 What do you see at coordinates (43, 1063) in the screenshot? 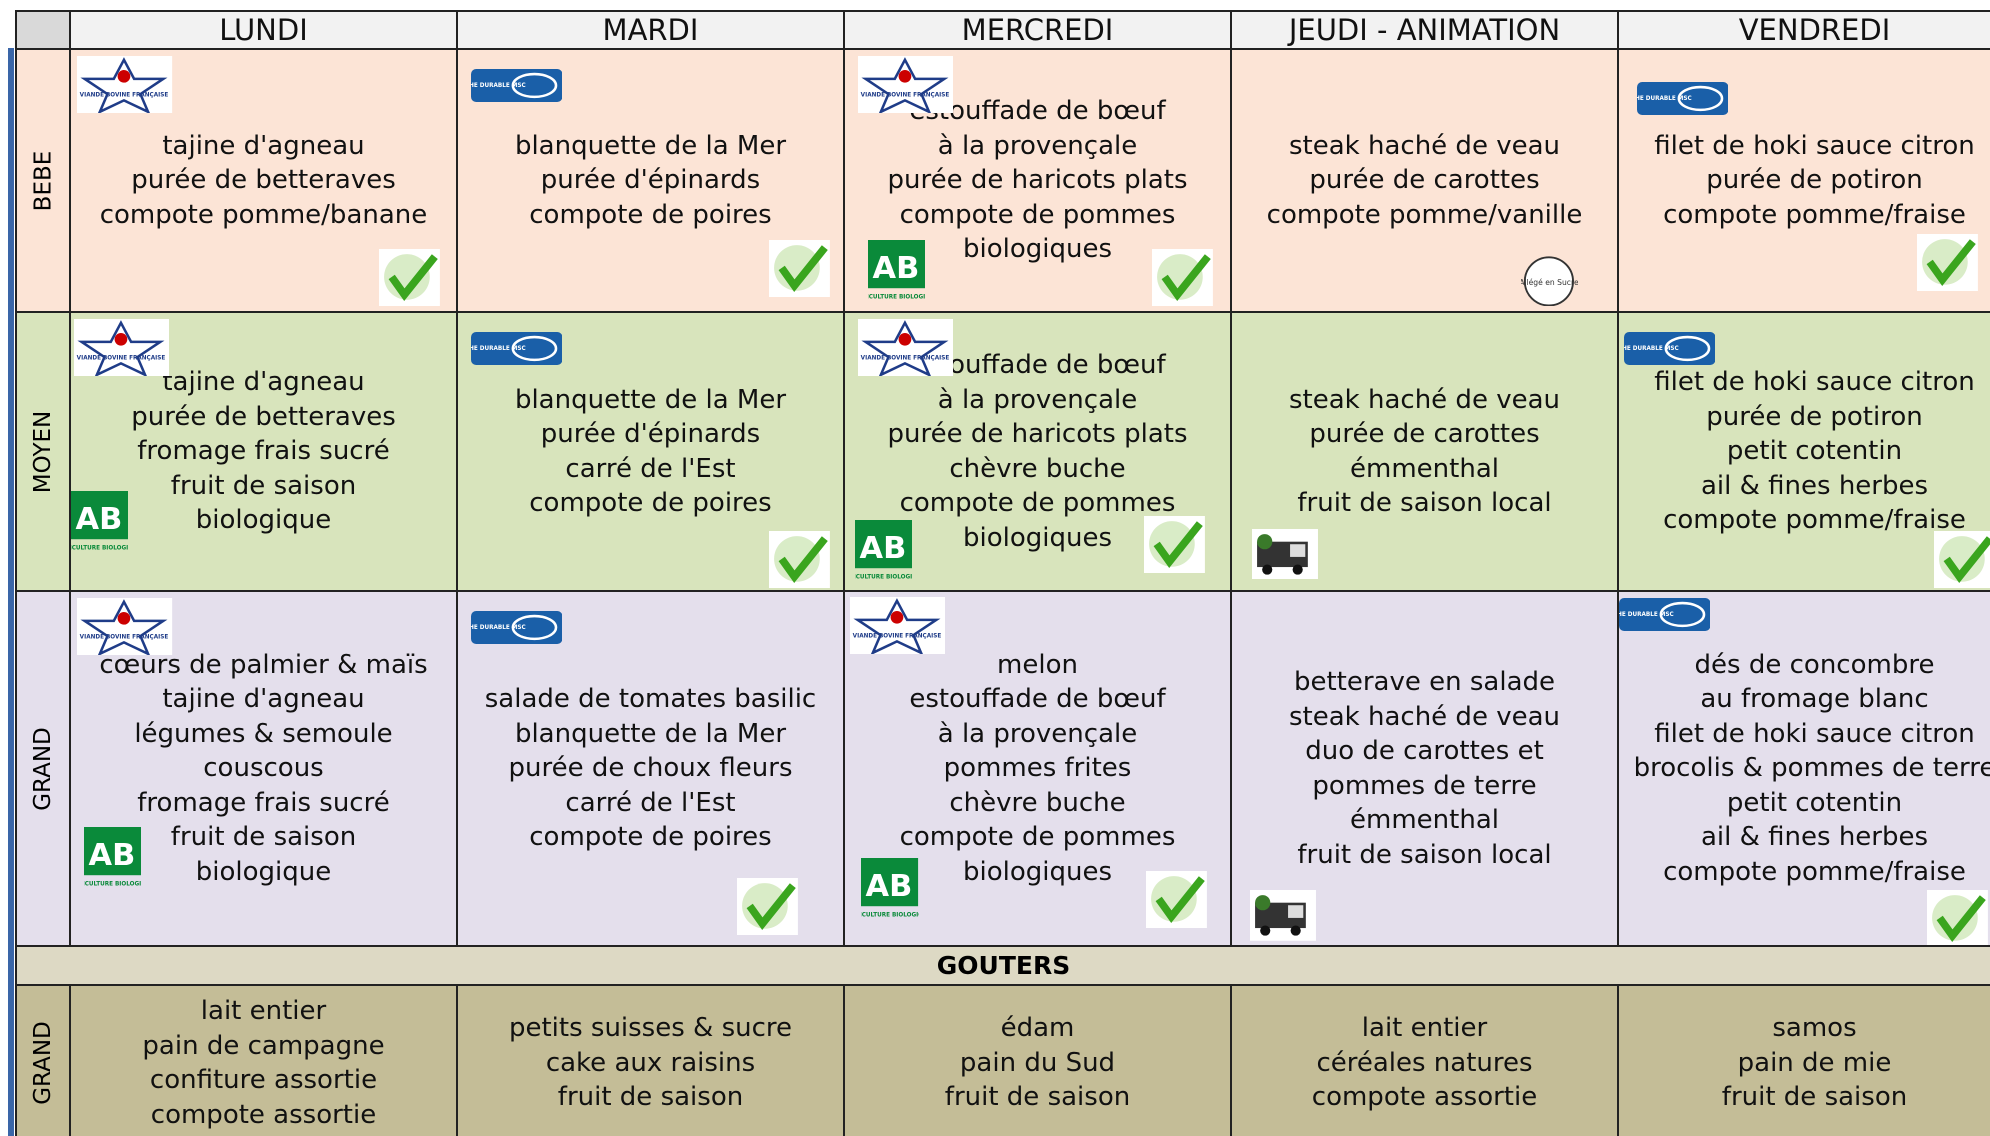
I see `row-label: GRAND` at bounding box center [43, 1063].